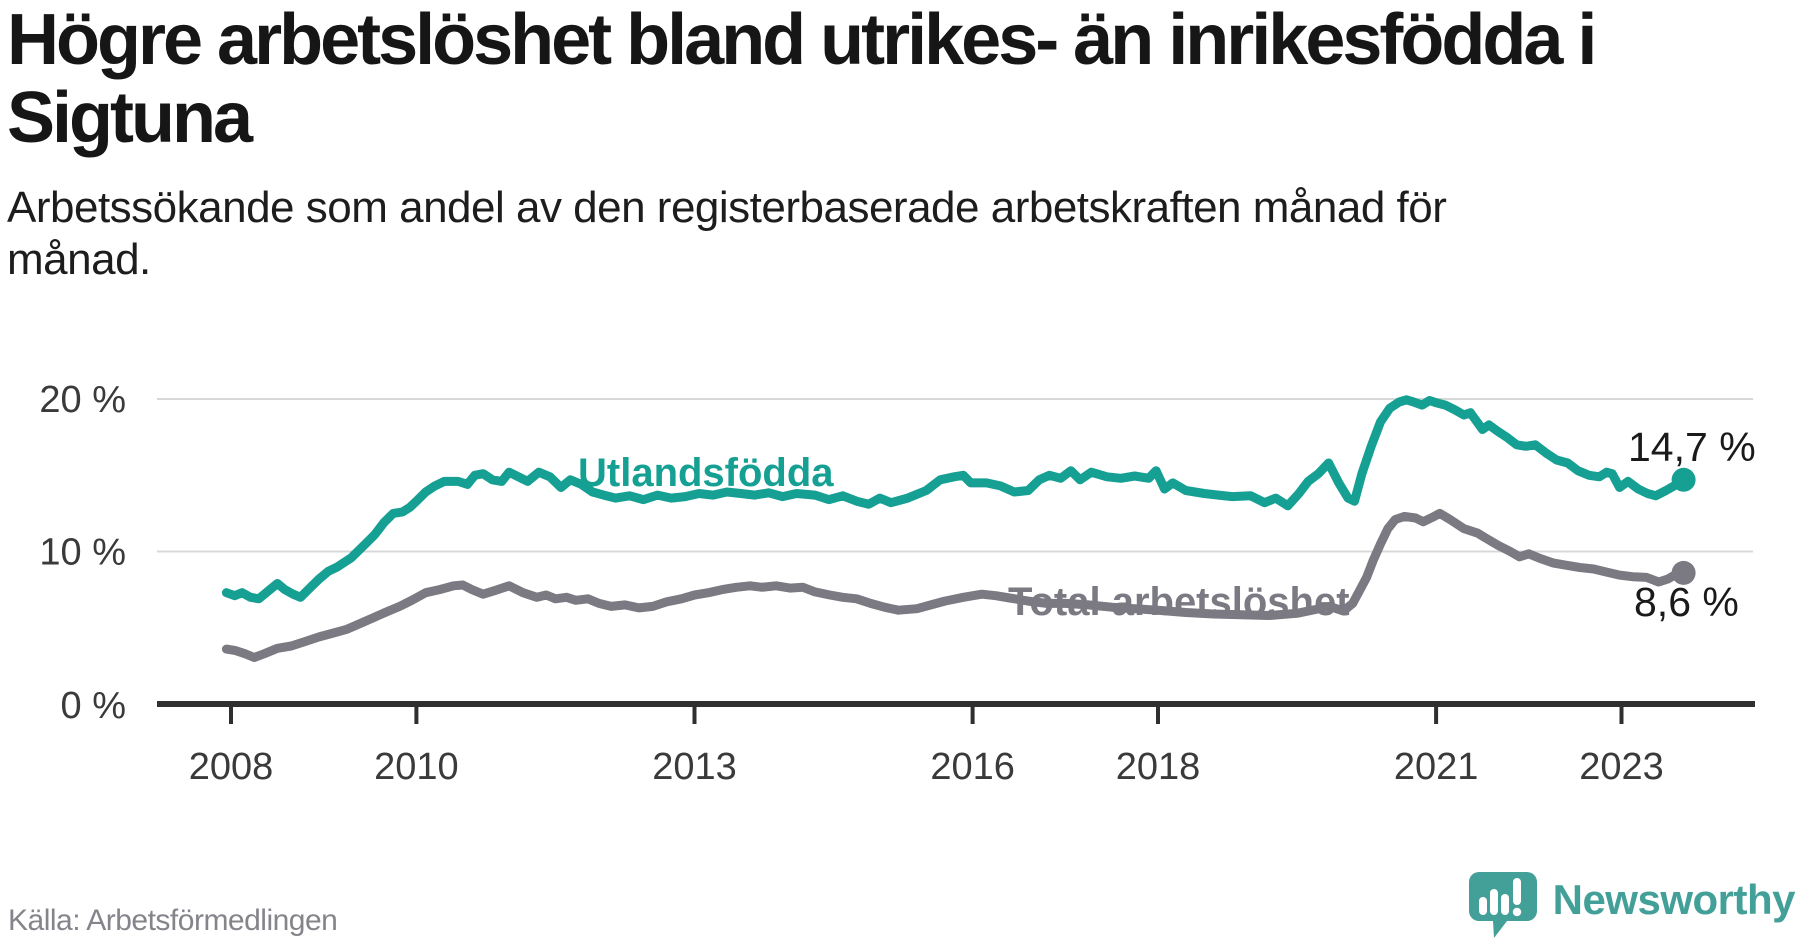 This screenshot has width=1800, height=948. I want to click on x-tick-label-2021: 2021, so click(1436, 767).